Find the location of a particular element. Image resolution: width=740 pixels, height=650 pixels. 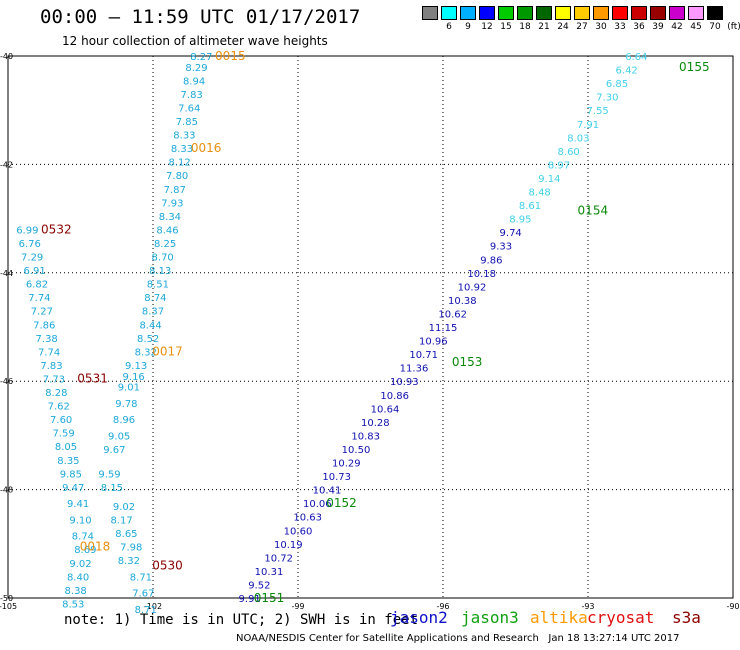

scale-label: 45 is located at coordinates (696, 27).